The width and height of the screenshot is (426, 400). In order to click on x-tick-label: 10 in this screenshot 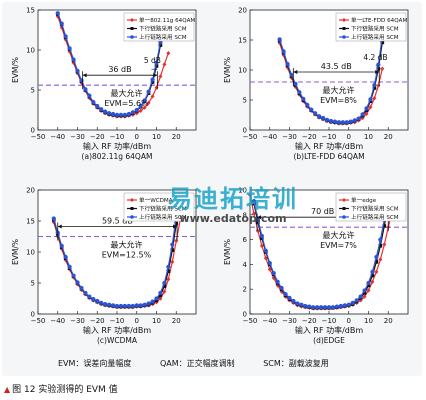, I will do `click(368, 137)`.